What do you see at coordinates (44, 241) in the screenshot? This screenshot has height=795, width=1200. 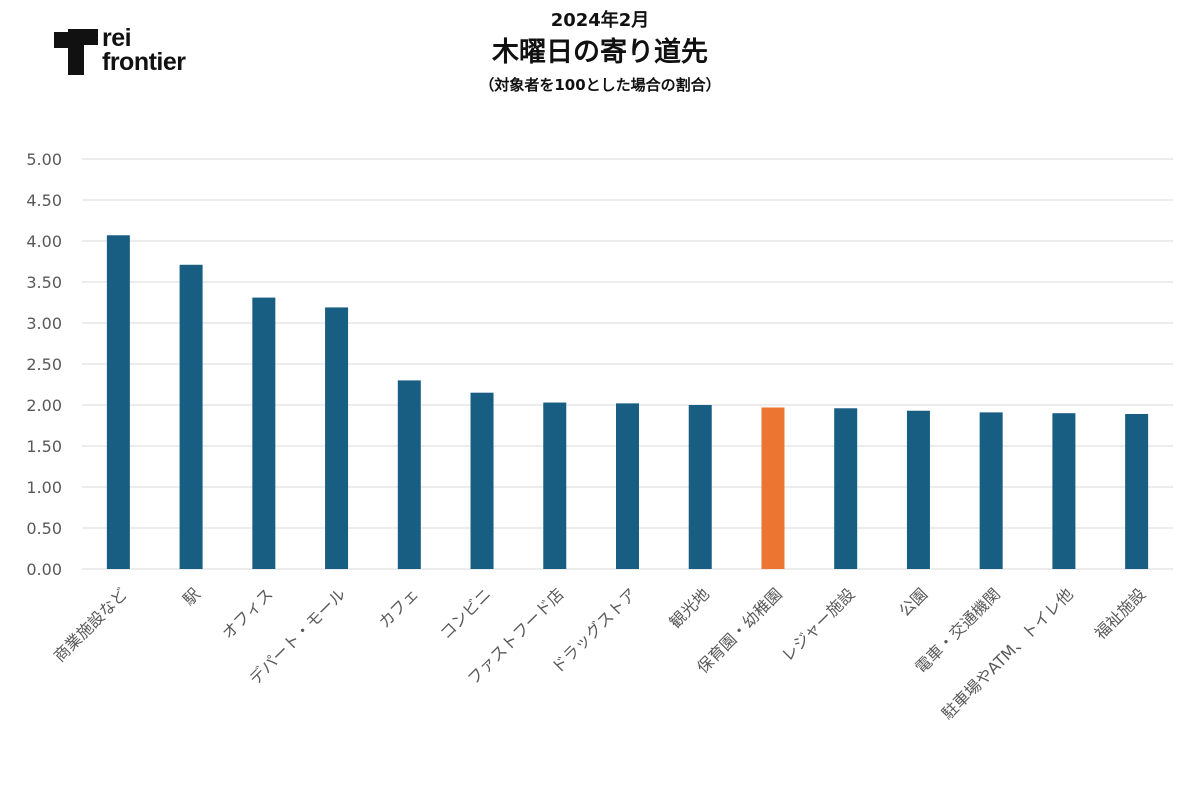 I see `y-tick-label: 4.00` at bounding box center [44, 241].